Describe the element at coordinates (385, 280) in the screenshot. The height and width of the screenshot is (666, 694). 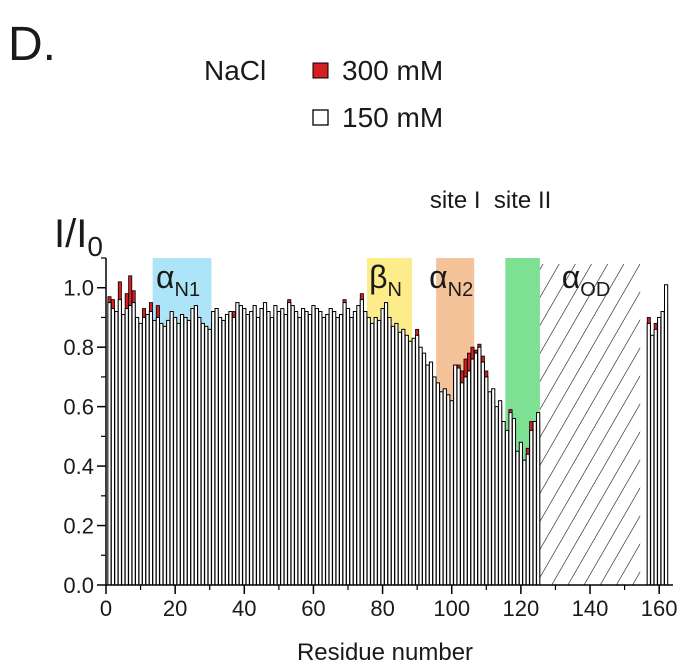
I see `region-label-1: βN` at that location.